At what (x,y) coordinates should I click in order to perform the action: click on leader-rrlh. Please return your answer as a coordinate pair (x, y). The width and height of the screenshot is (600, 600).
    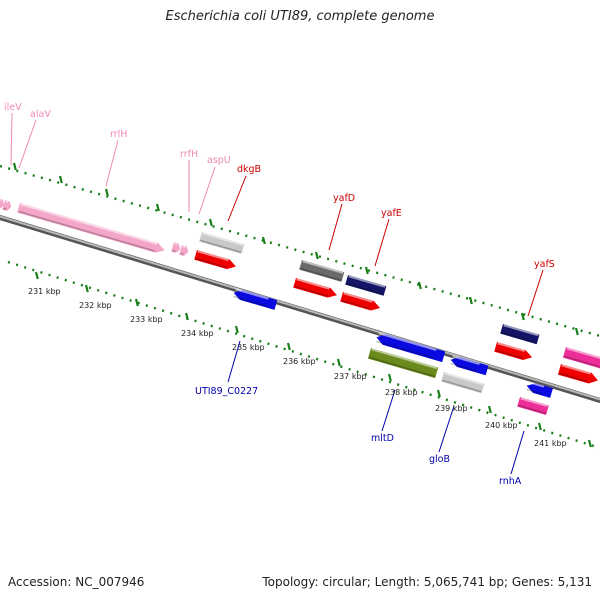
    Looking at the image, I should click on (112, 163).